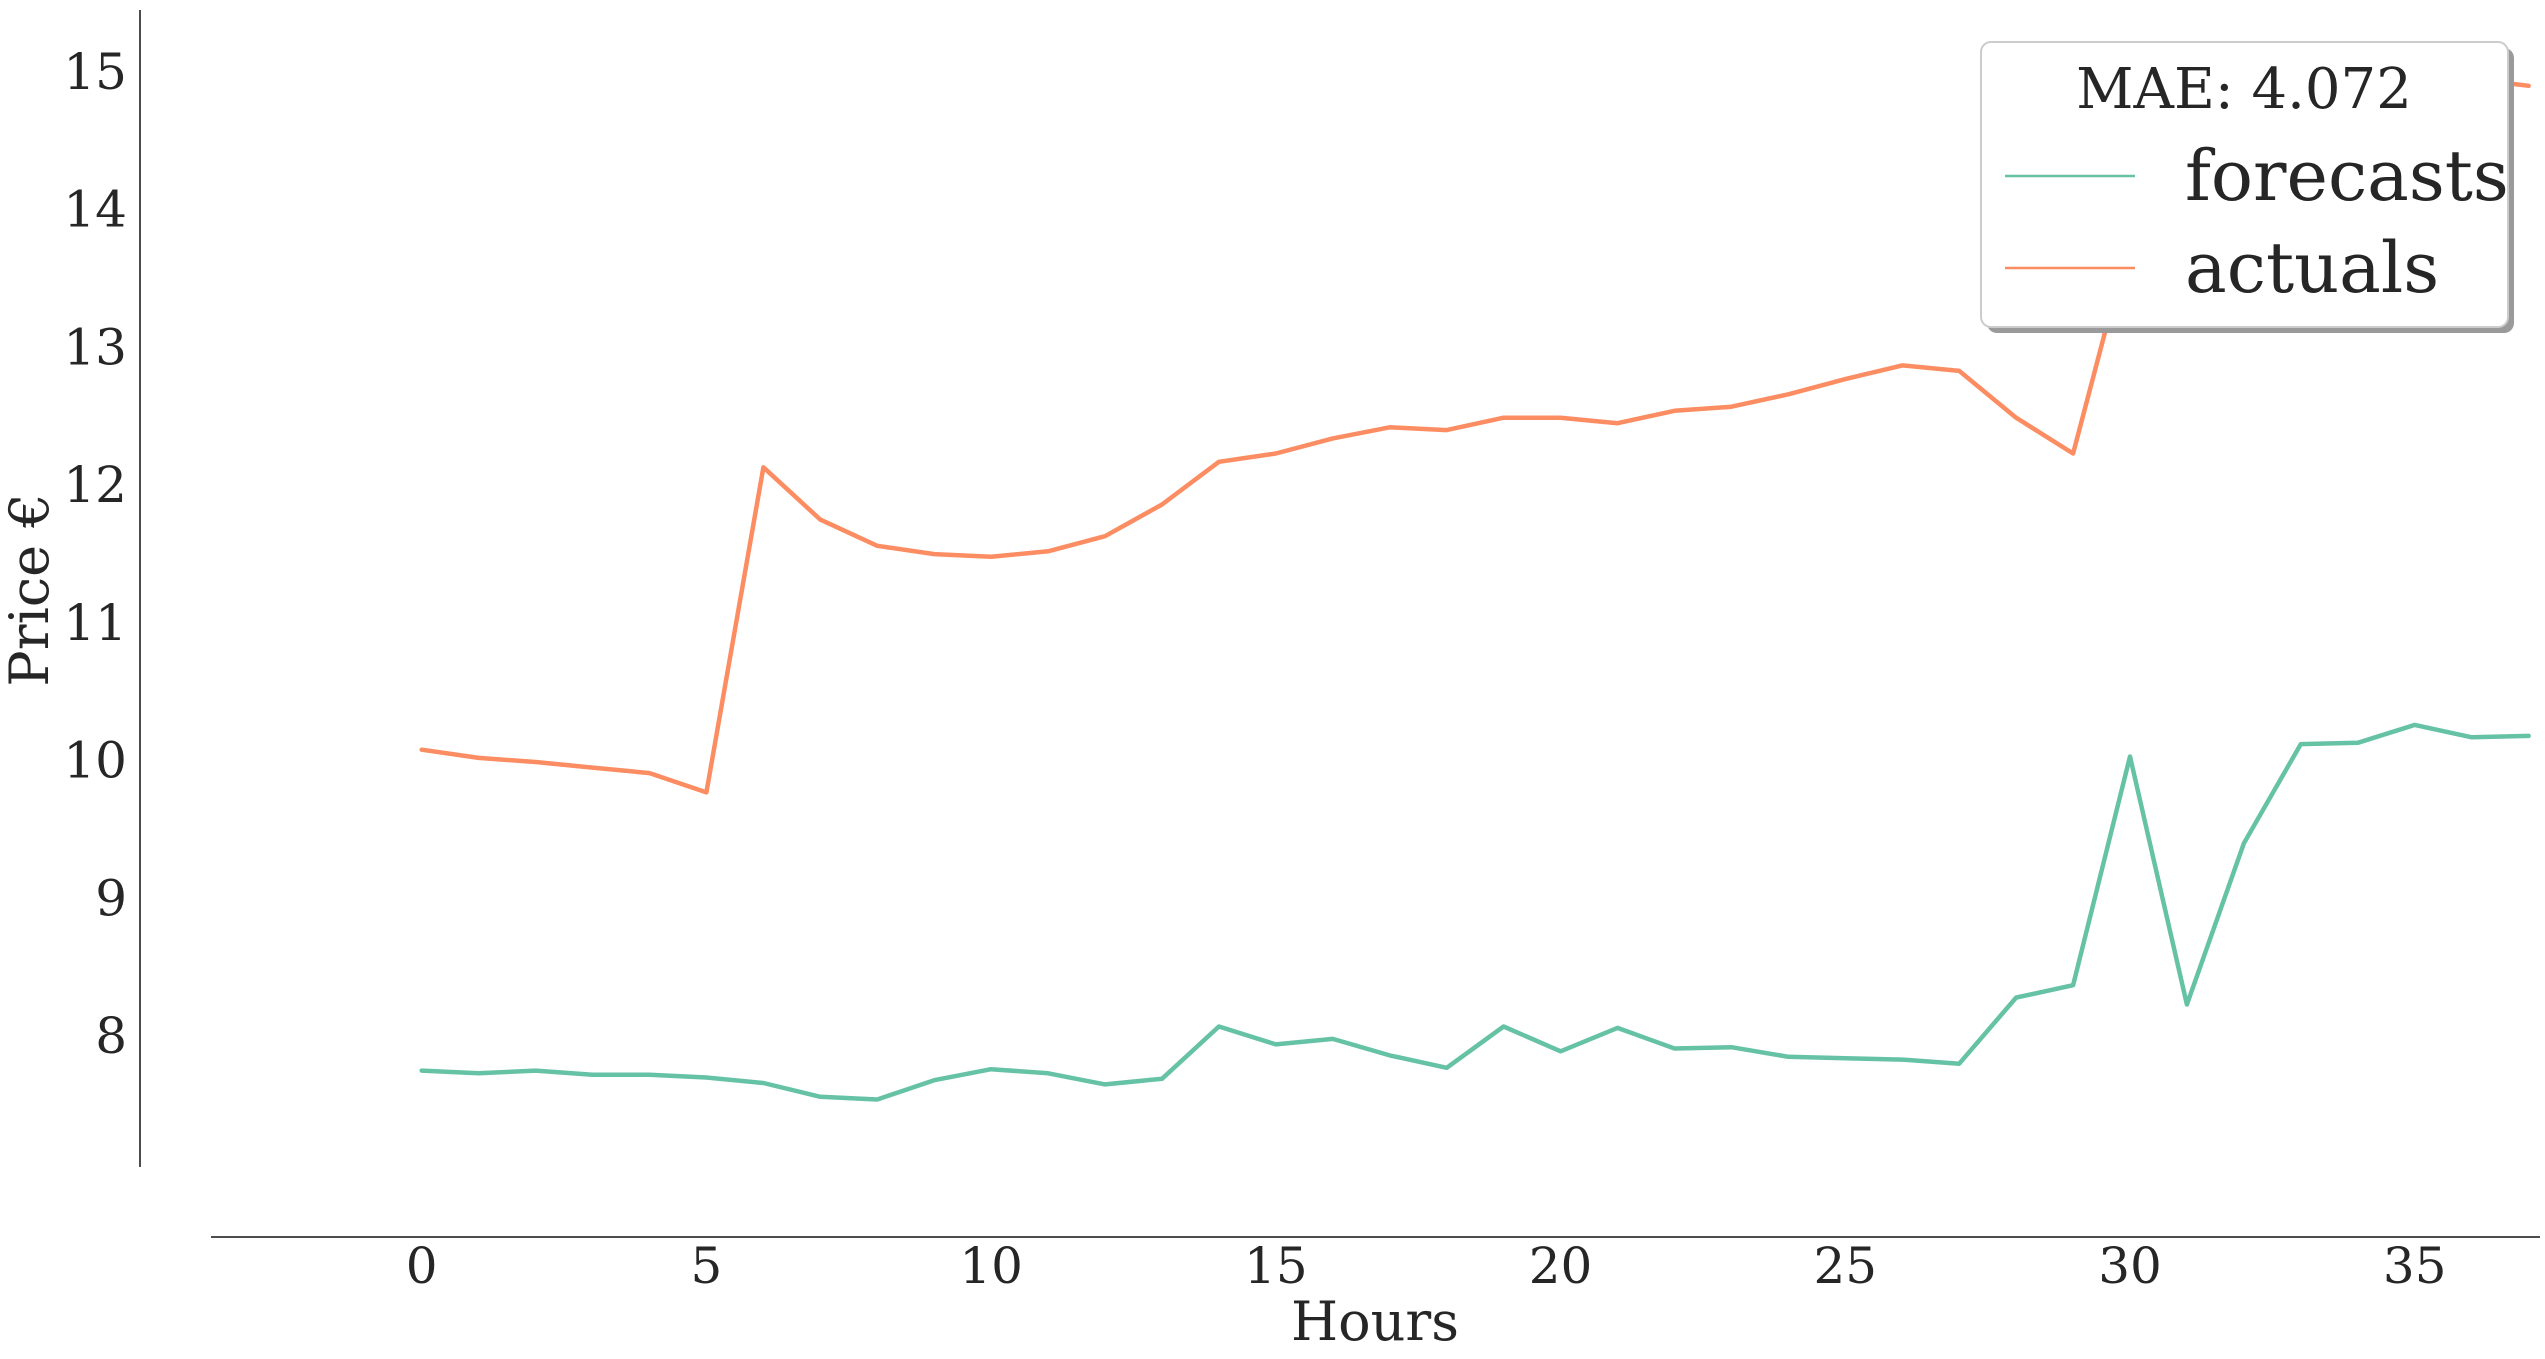  I want to click on legend-label-forecasts: forecasts, so click(2347, 176).